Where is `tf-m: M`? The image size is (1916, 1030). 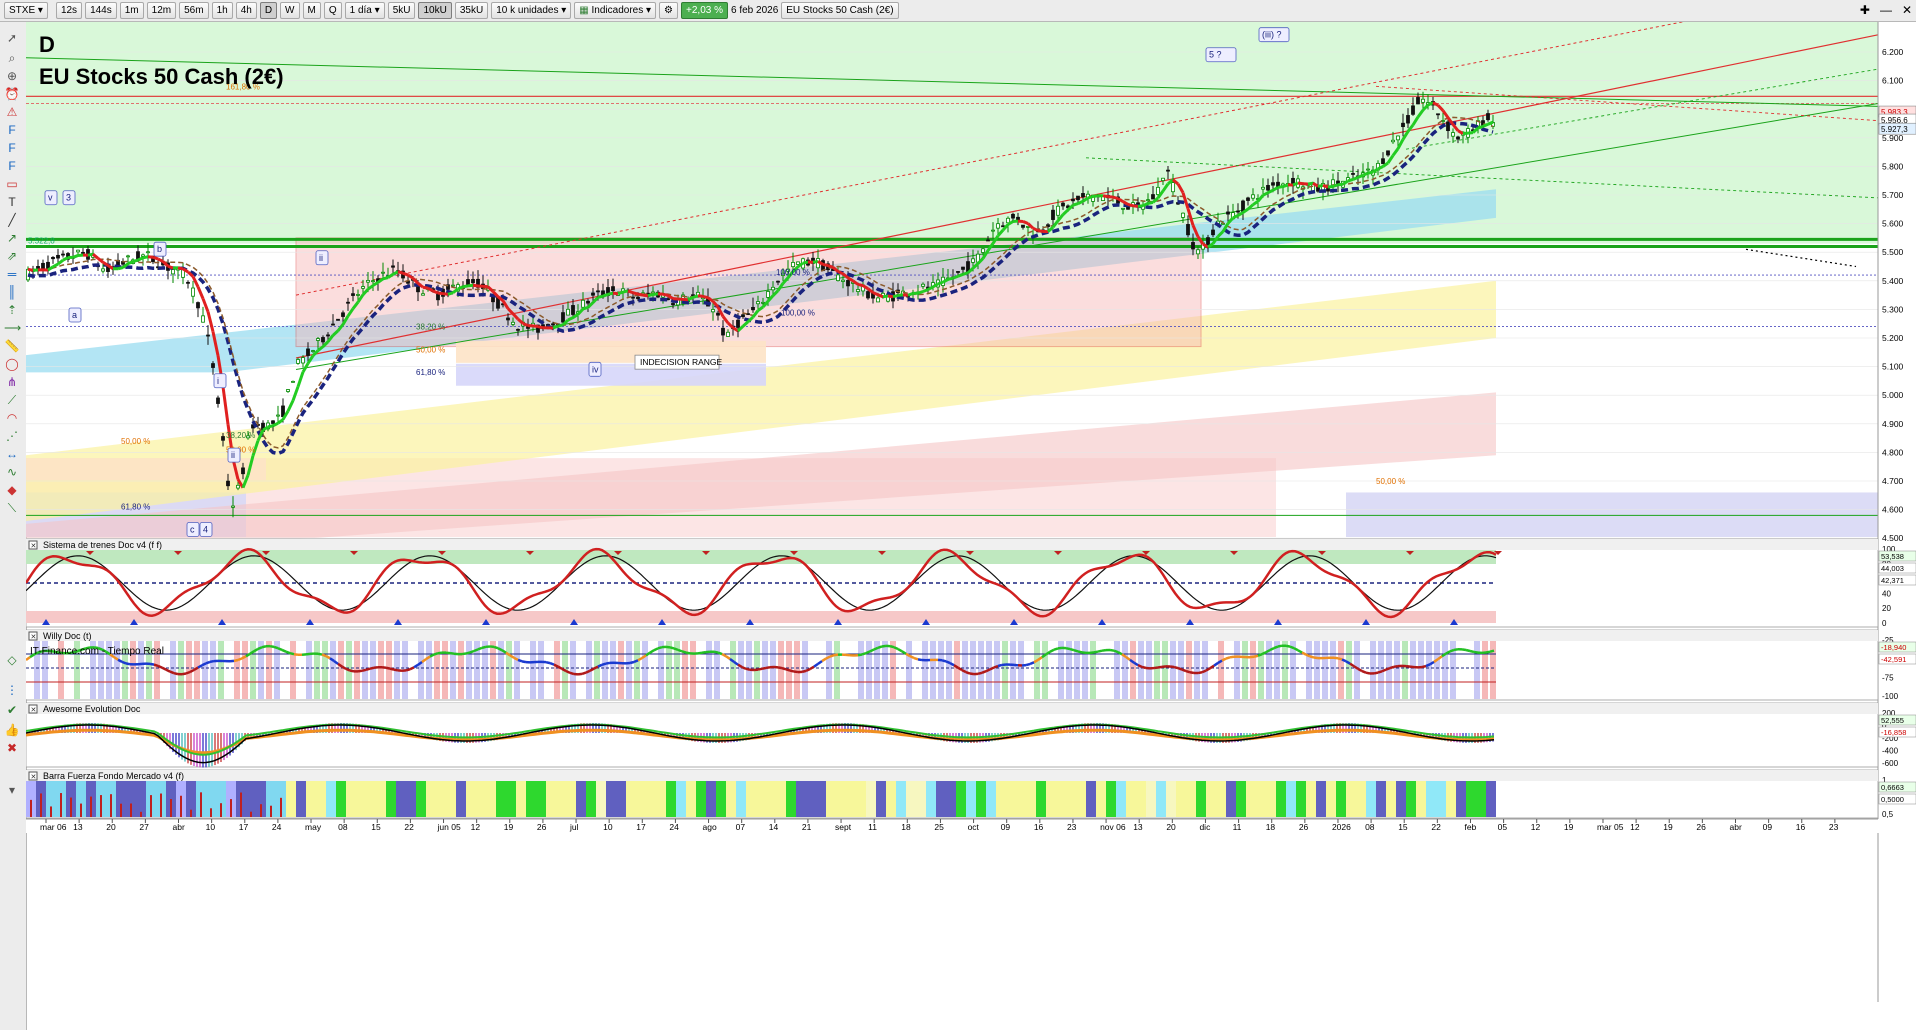 tf-m: M is located at coordinates (311, 10).